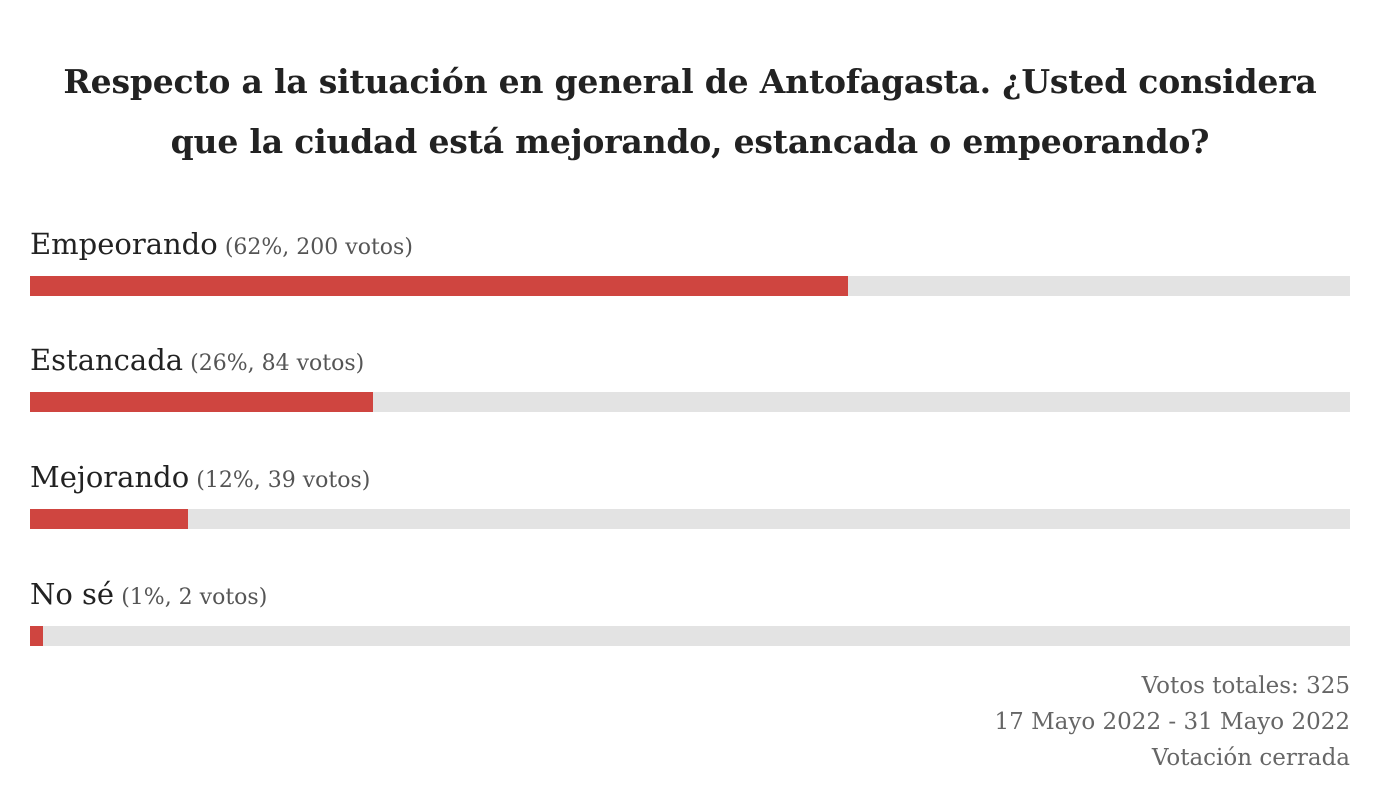 The image size is (1384, 806). I want to click on option-stats: (26%, 84 votos), so click(277, 363).